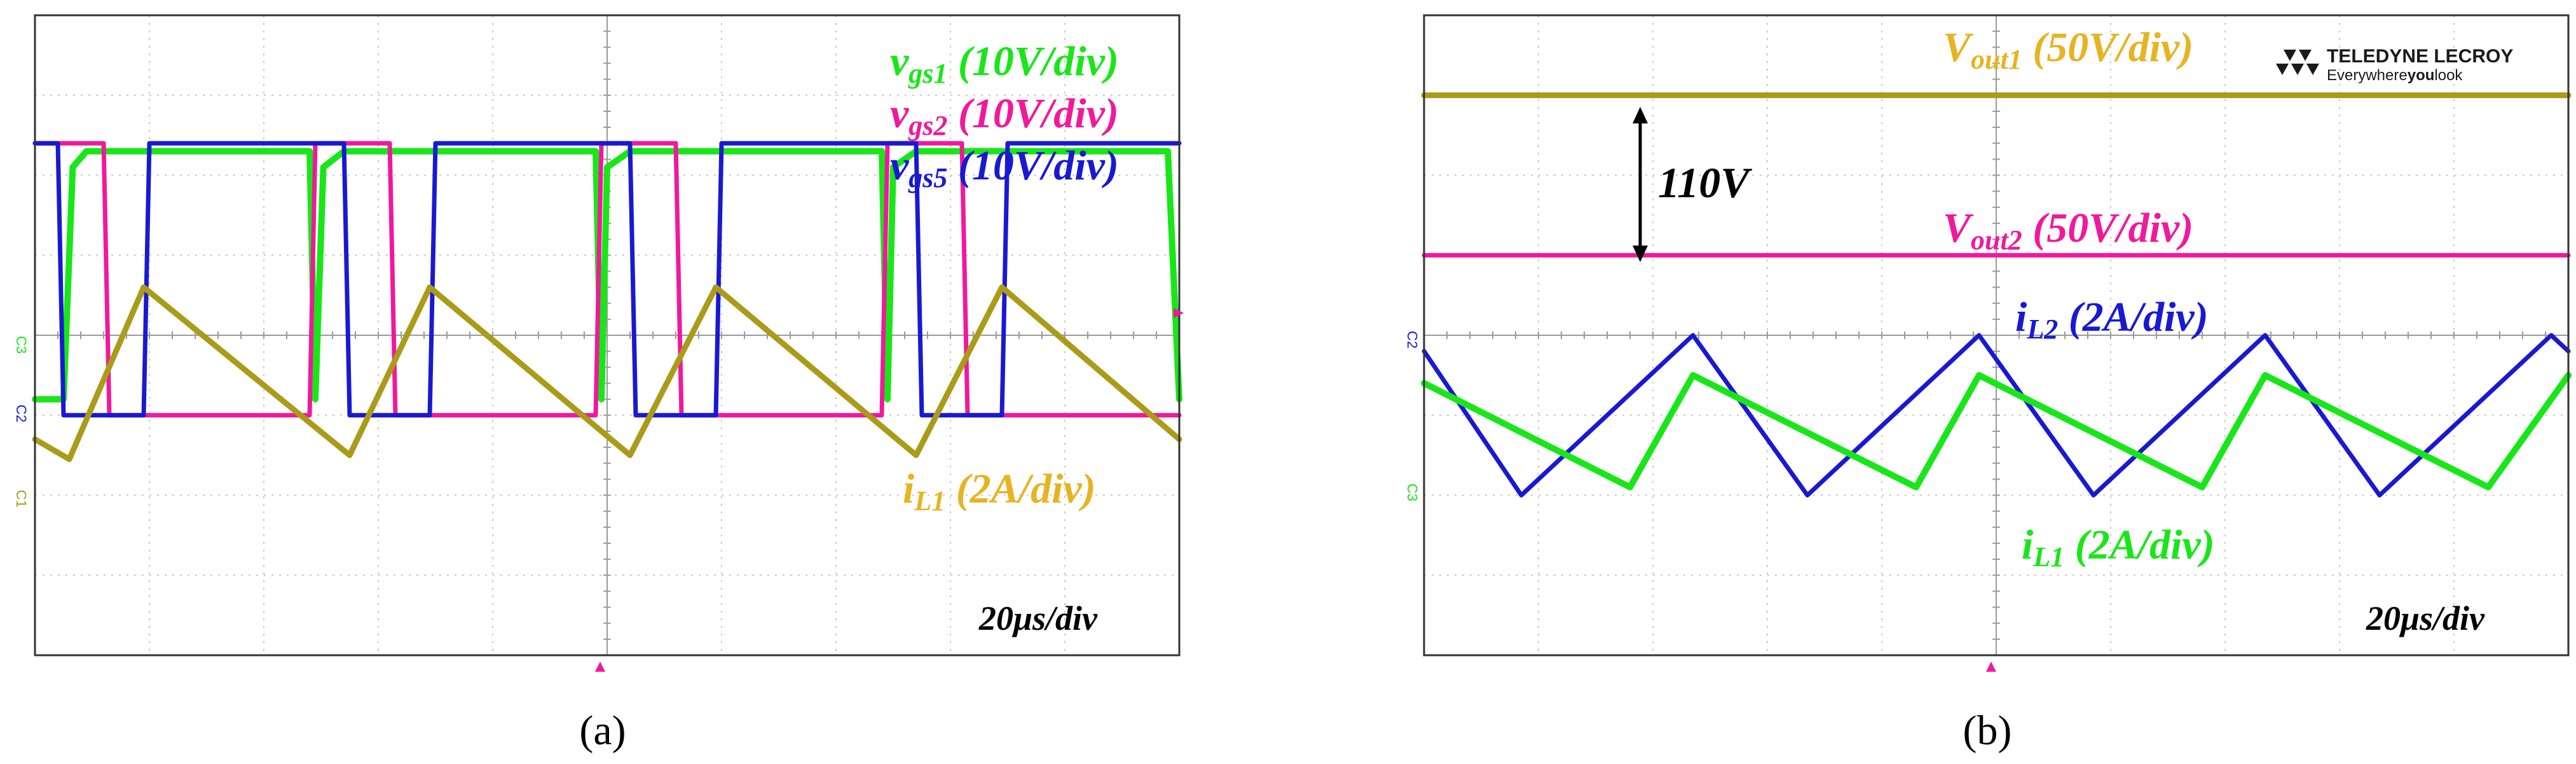 The width and height of the screenshot is (2576, 764). What do you see at coordinates (607, 373) in the screenshot?
I see `series-a-il1` at bounding box center [607, 373].